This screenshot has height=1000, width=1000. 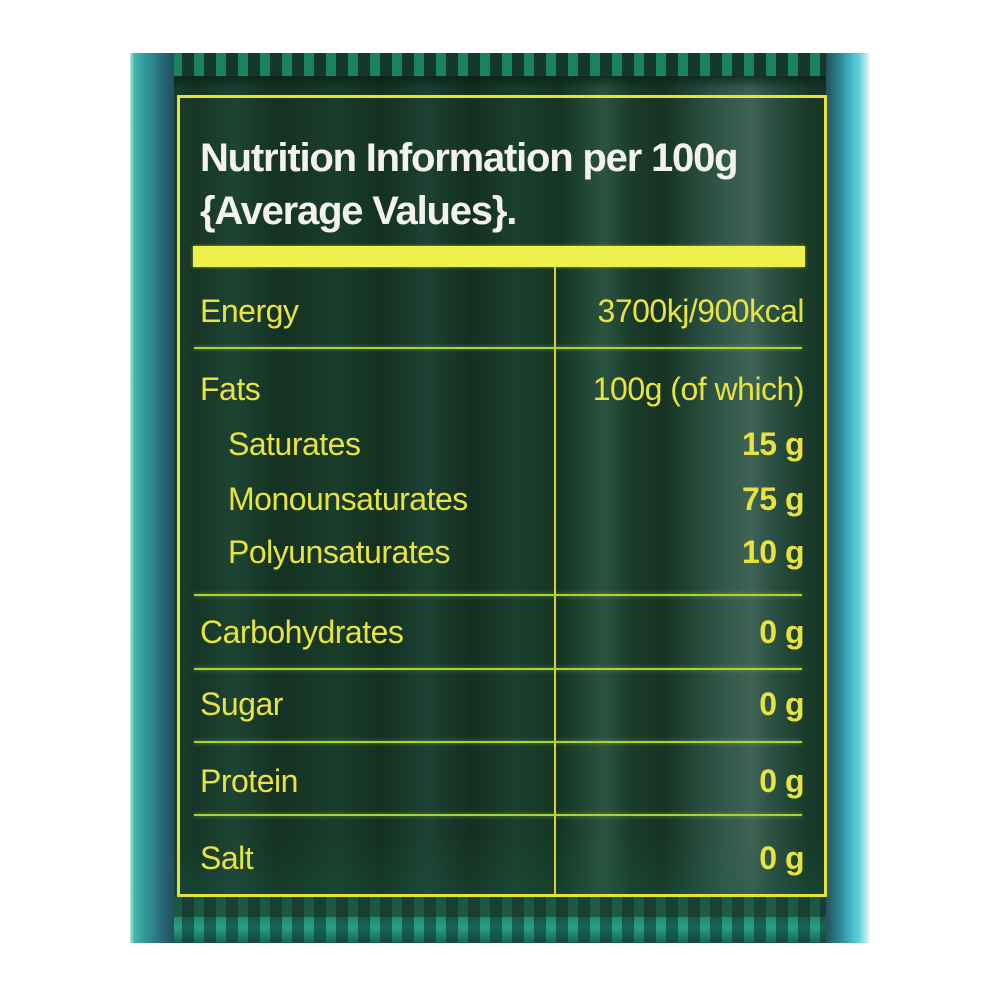 What do you see at coordinates (227, 857) in the screenshot?
I see `row-label: Salt` at bounding box center [227, 857].